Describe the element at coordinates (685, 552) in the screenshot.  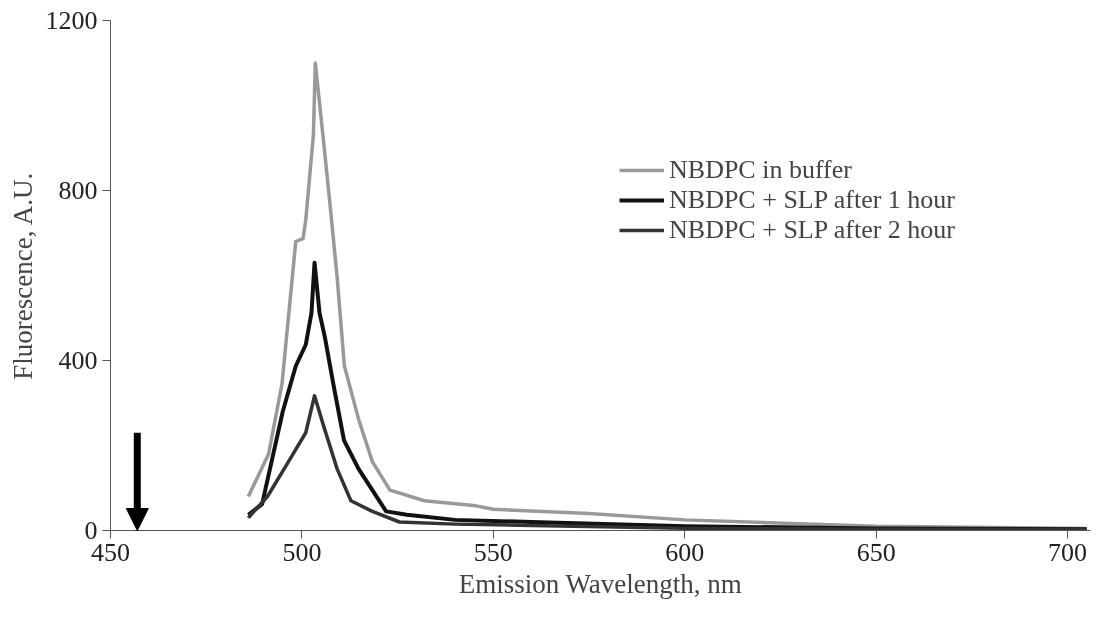
I see `x-tick-label: 600` at that location.